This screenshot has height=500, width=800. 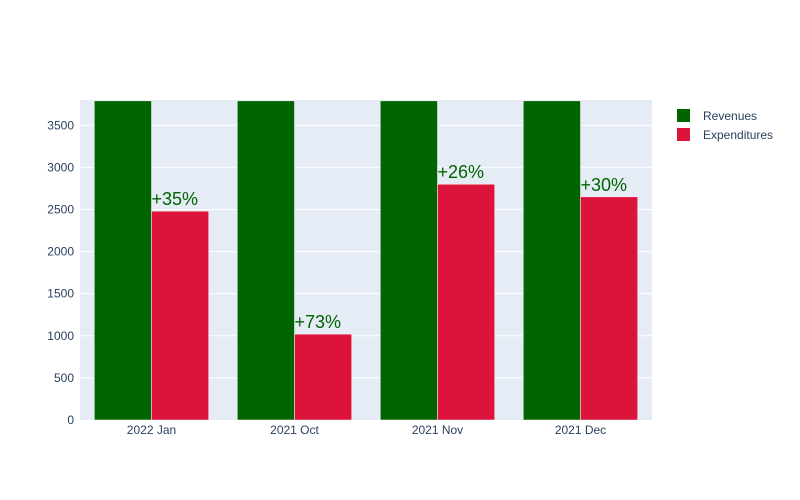 What do you see at coordinates (366, 430) in the screenshot?
I see `x-axis: 2022 Jan 2021 Oct 2021 Nov 2021 Dec` at bounding box center [366, 430].